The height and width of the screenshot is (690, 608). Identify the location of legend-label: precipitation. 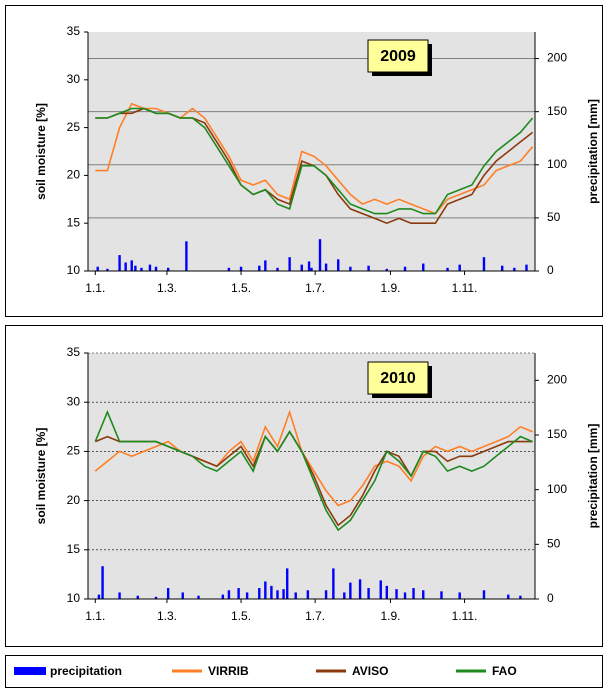
(86, 671).